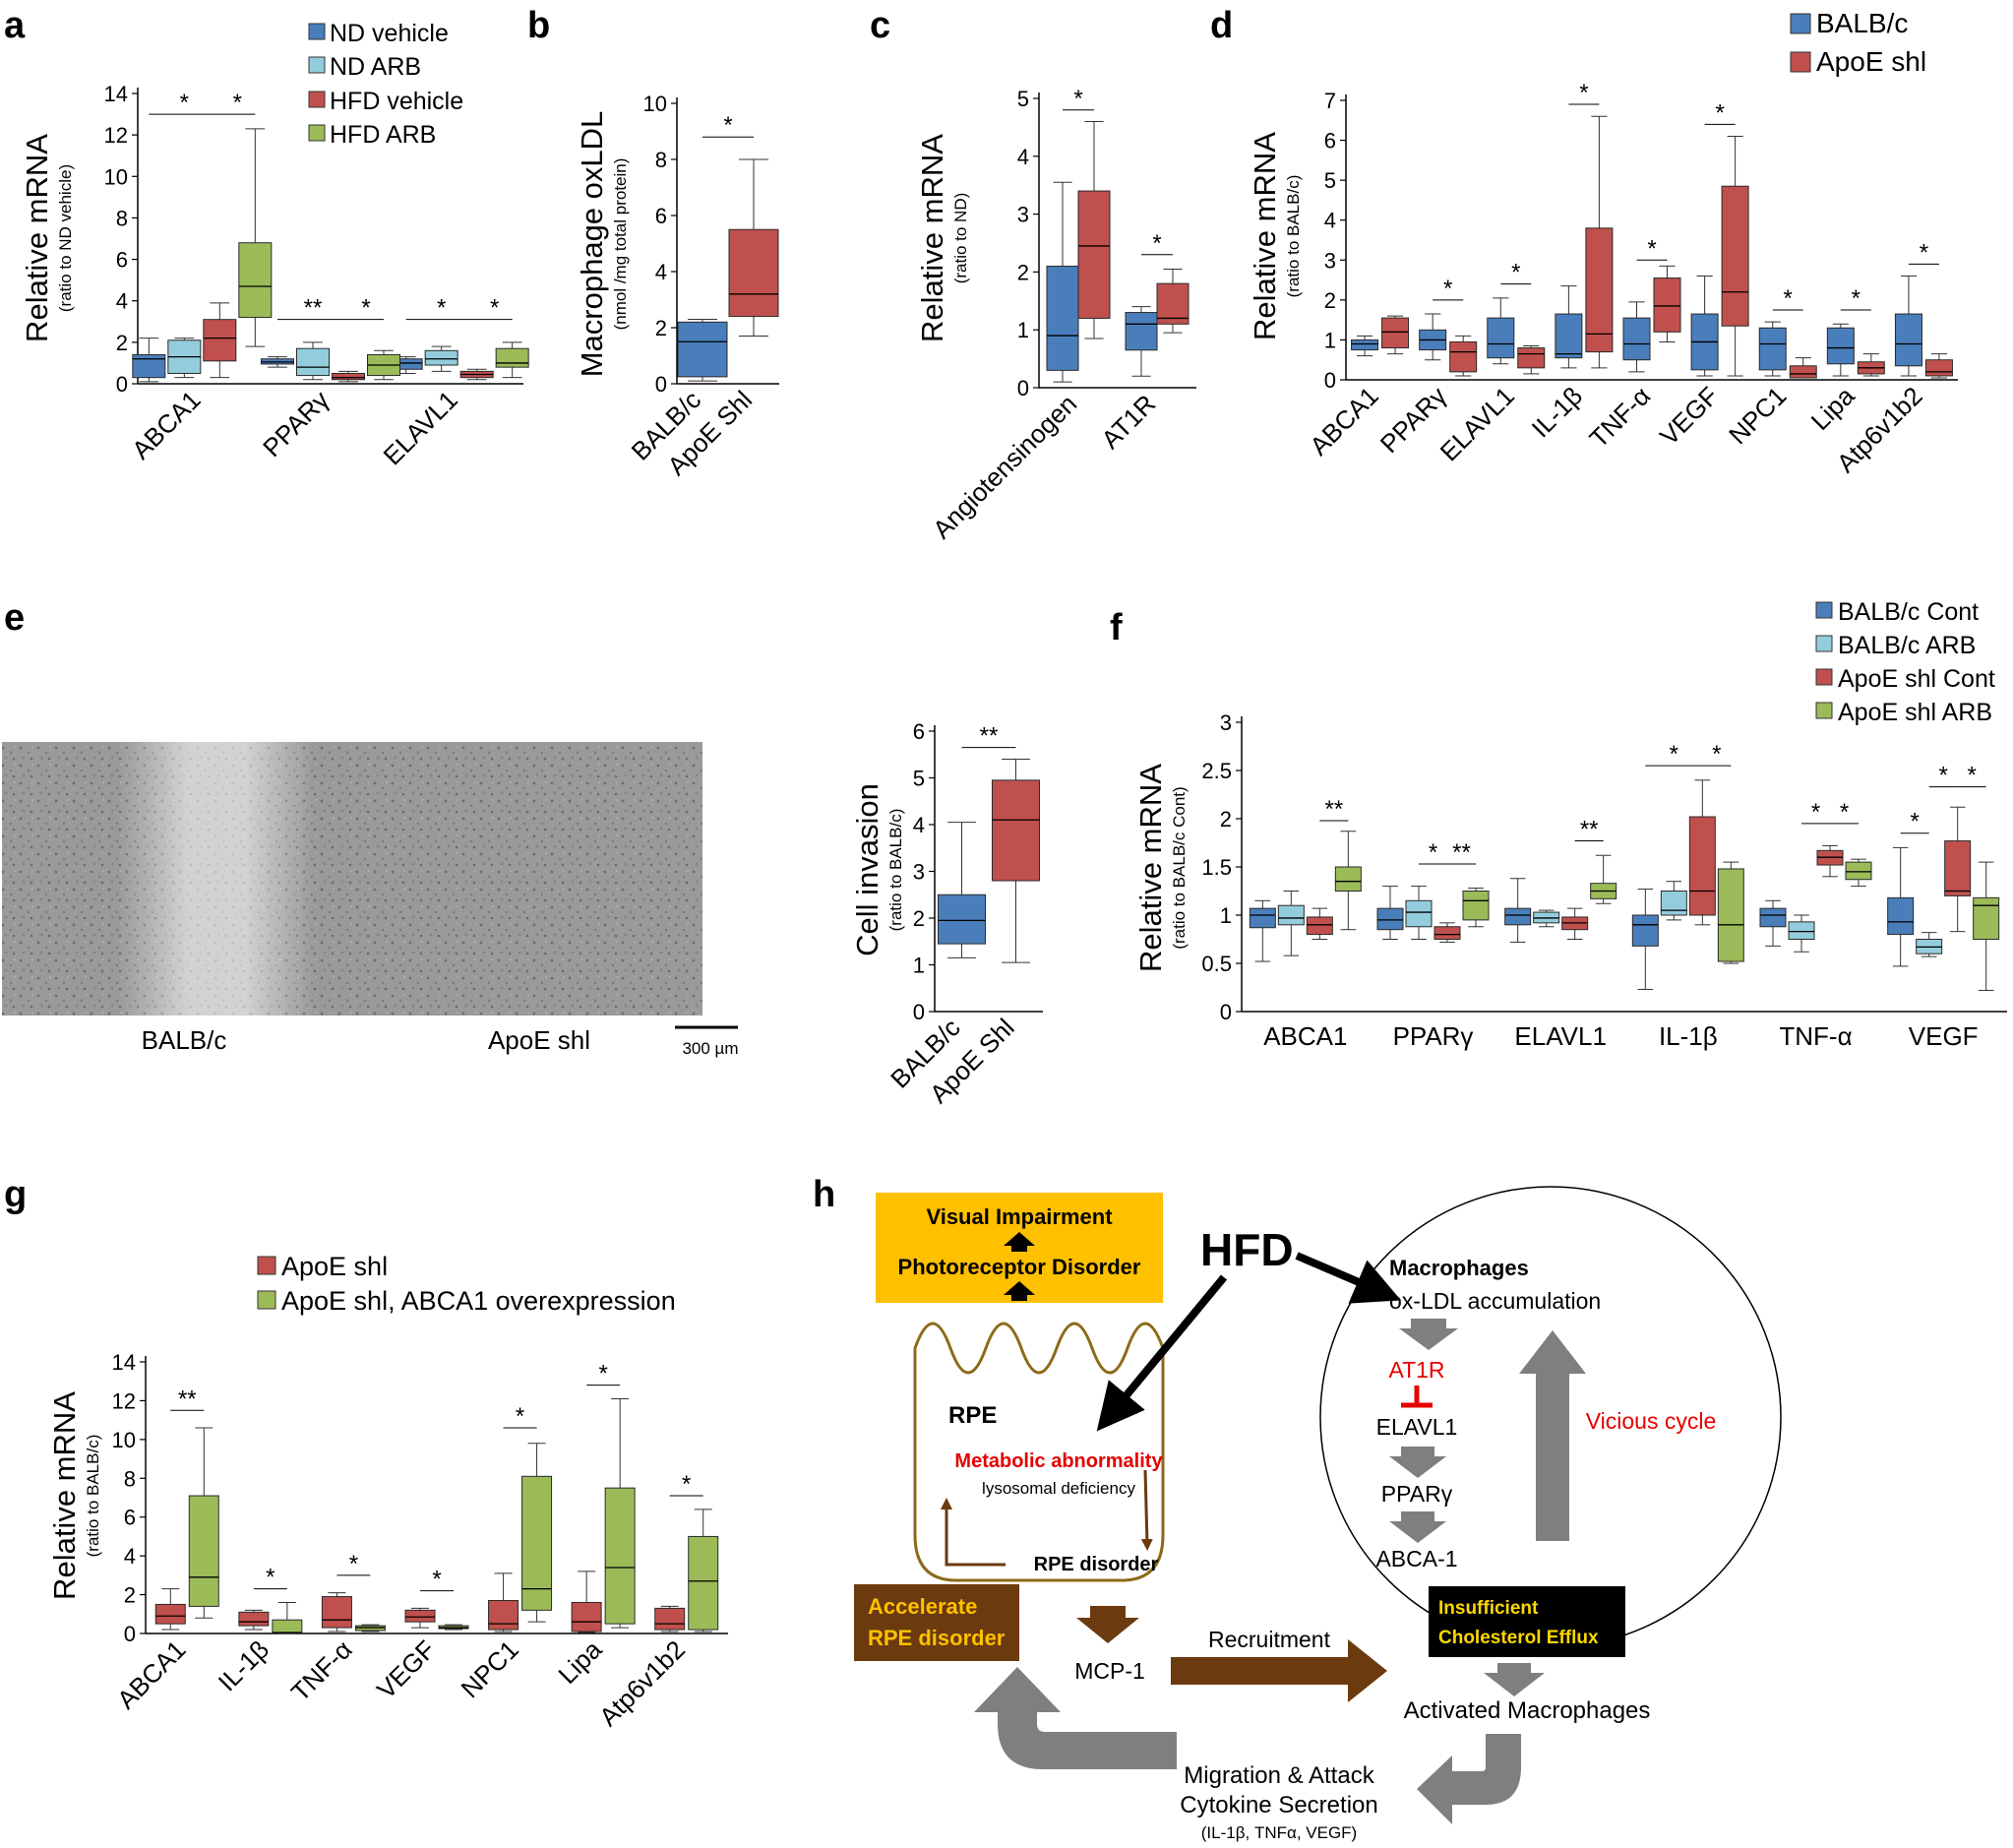 The width and height of the screenshot is (2013, 1848). Describe the element at coordinates (116, 135) in the screenshot. I see `y-tick-label: 12` at that location.